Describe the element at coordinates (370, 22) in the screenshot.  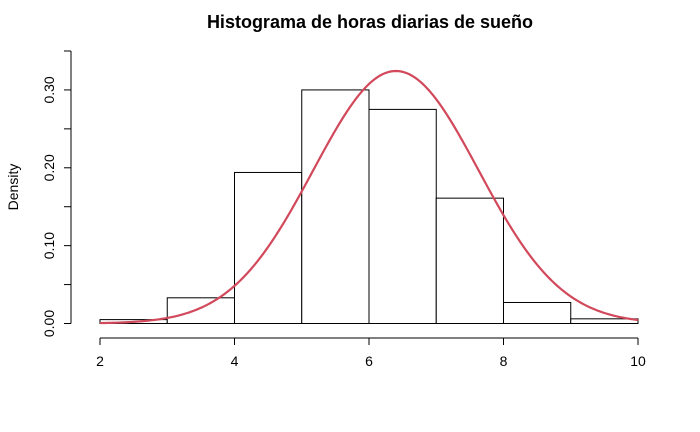
I see `chart-title: Histograma de horas diarias de sueño` at that location.